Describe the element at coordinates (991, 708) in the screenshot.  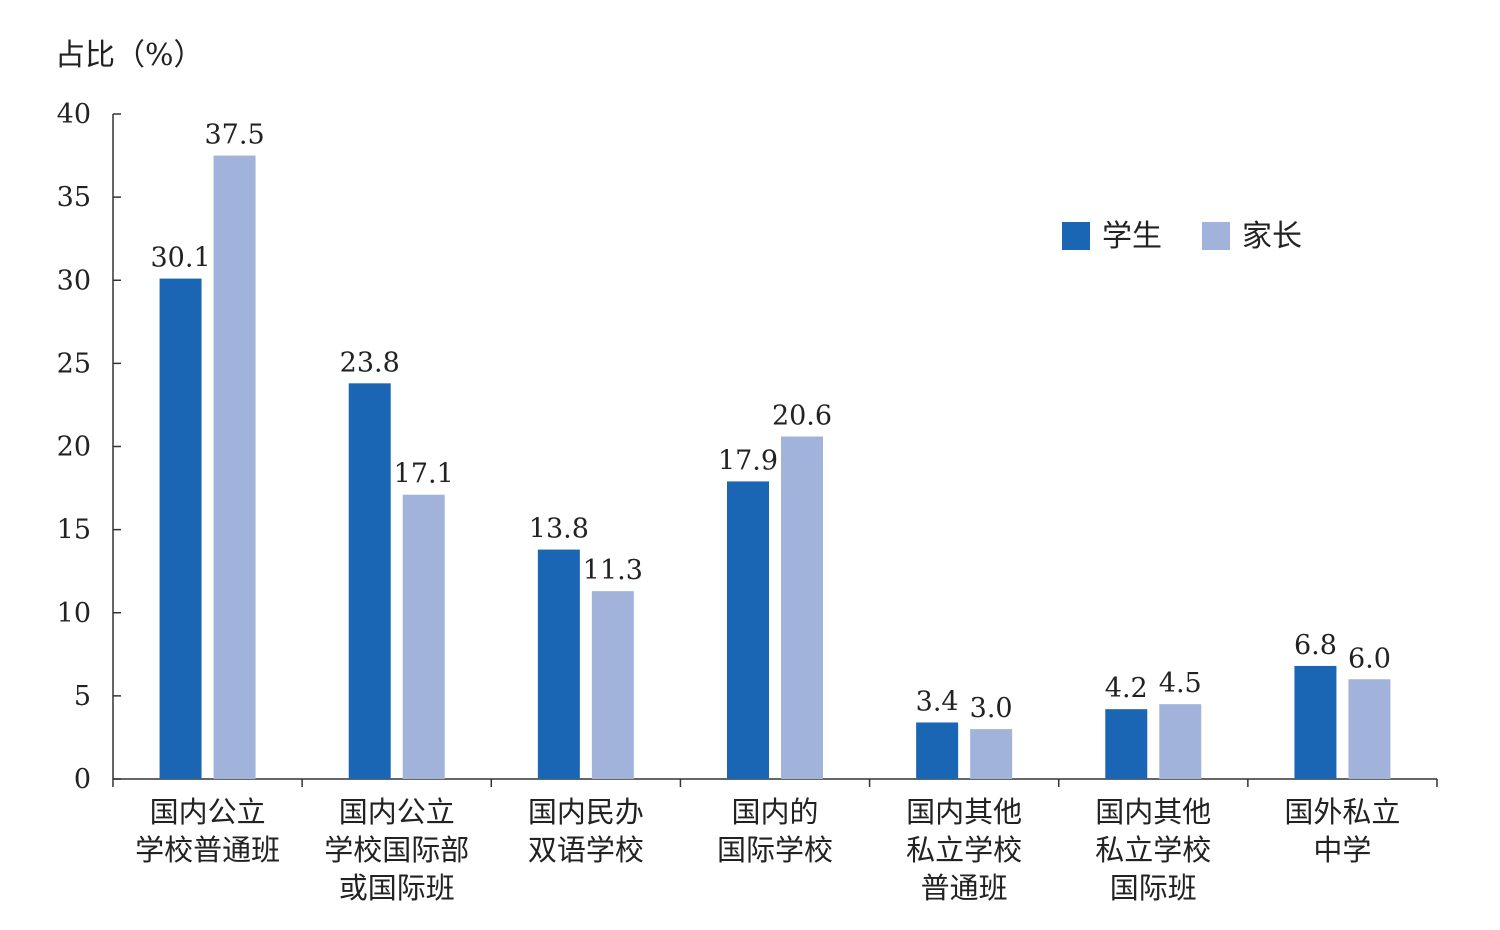
I see `data-label: 3.0` at that location.